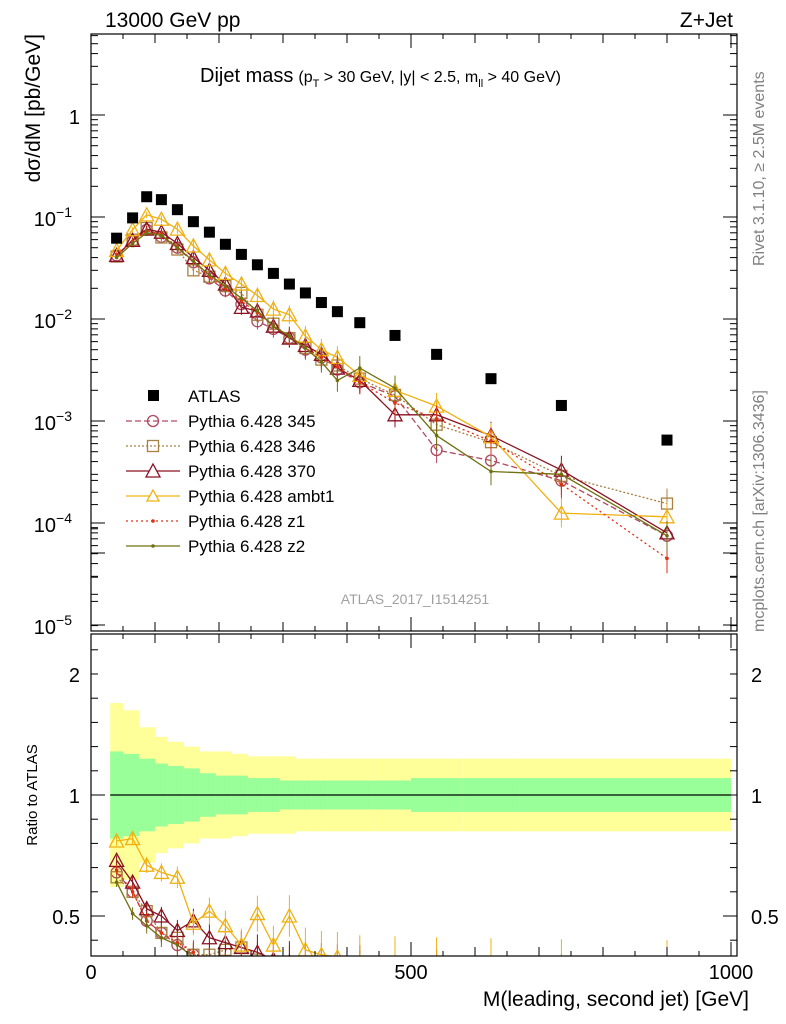 The height and width of the screenshot is (1024, 786). Describe the element at coordinates (153, 546) in the screenshot. I see `legend-marker-z2` at that location.